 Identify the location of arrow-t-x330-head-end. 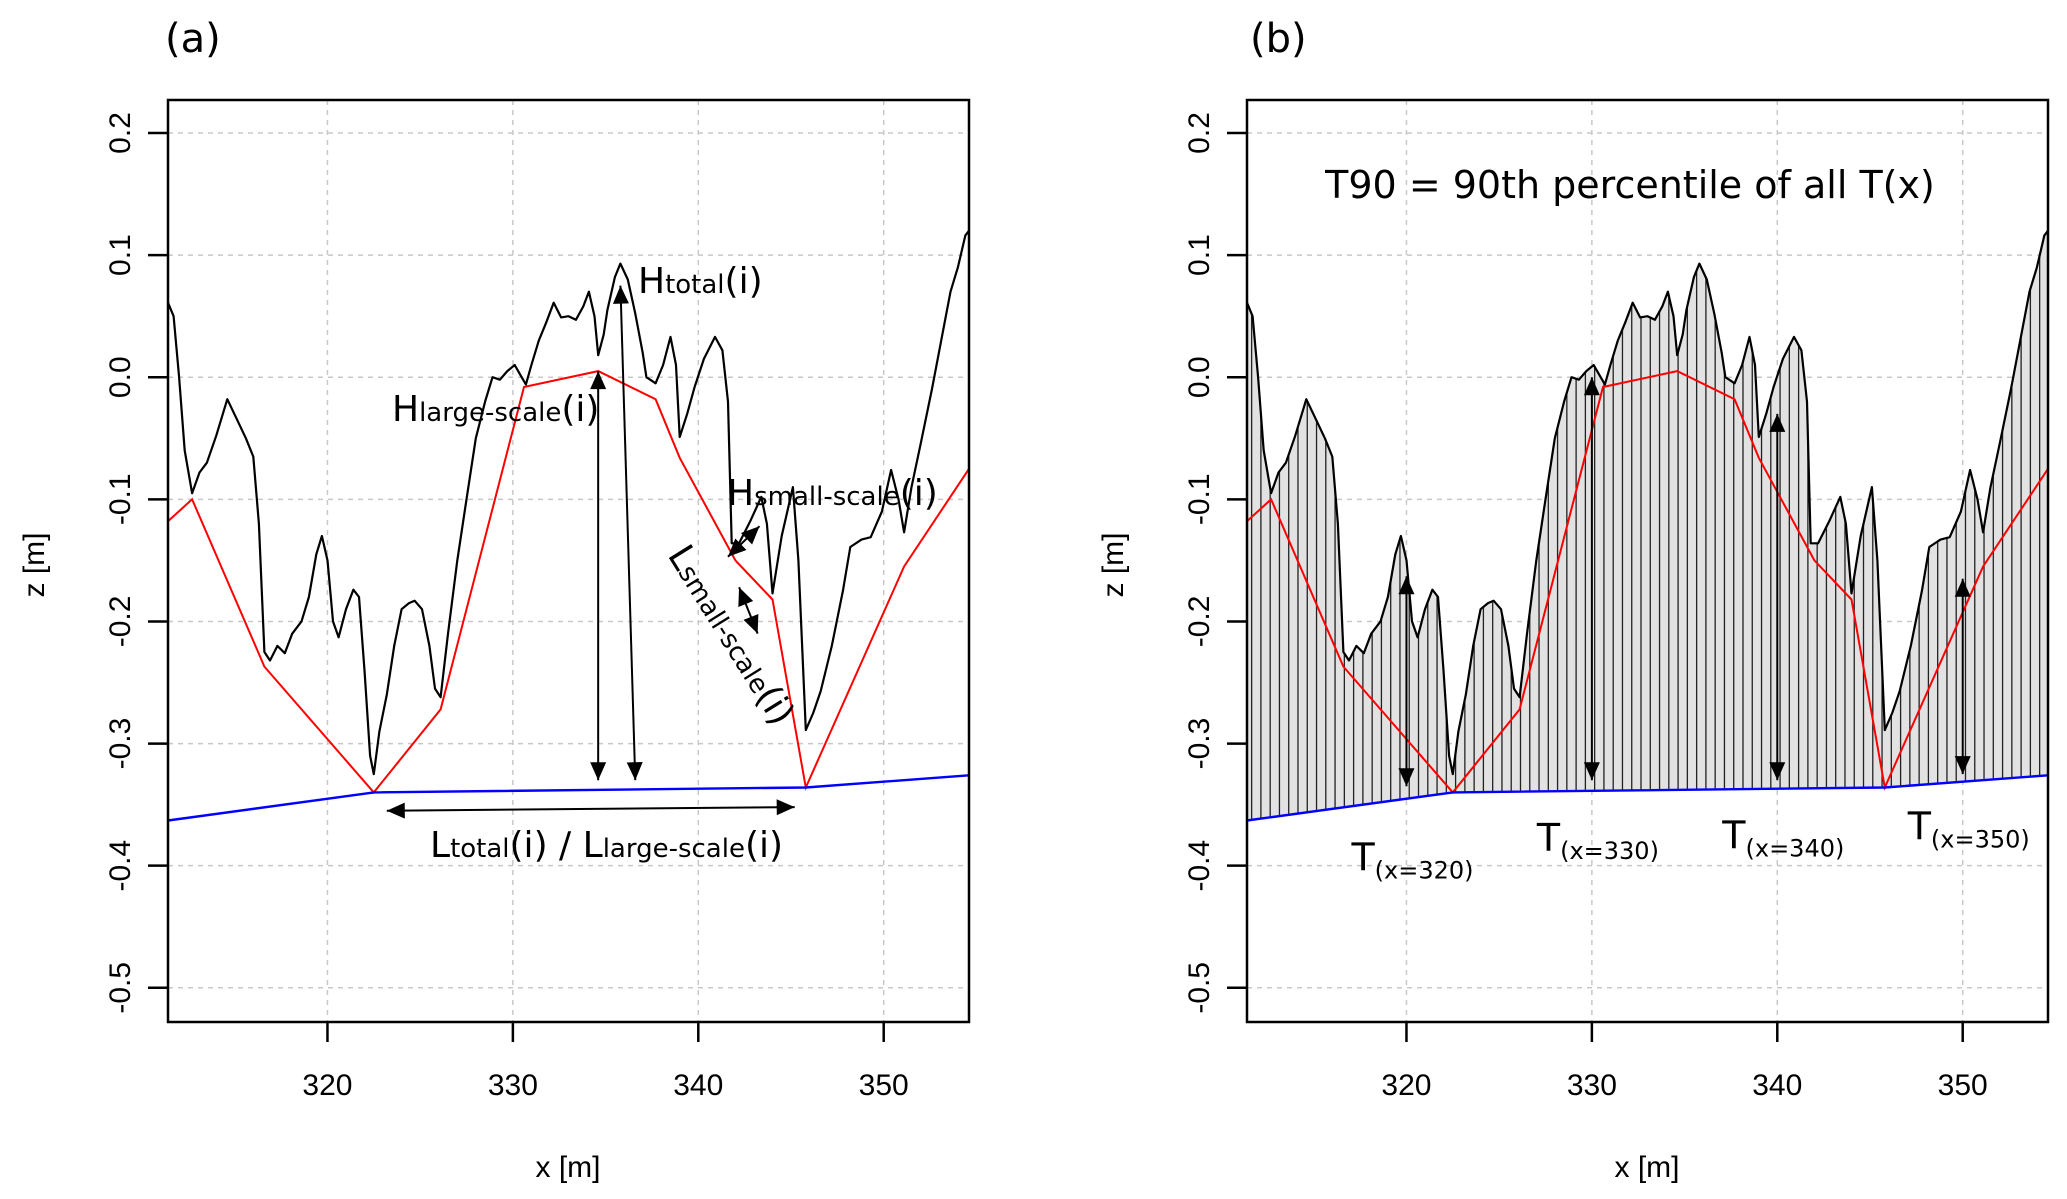
(1591, 771).